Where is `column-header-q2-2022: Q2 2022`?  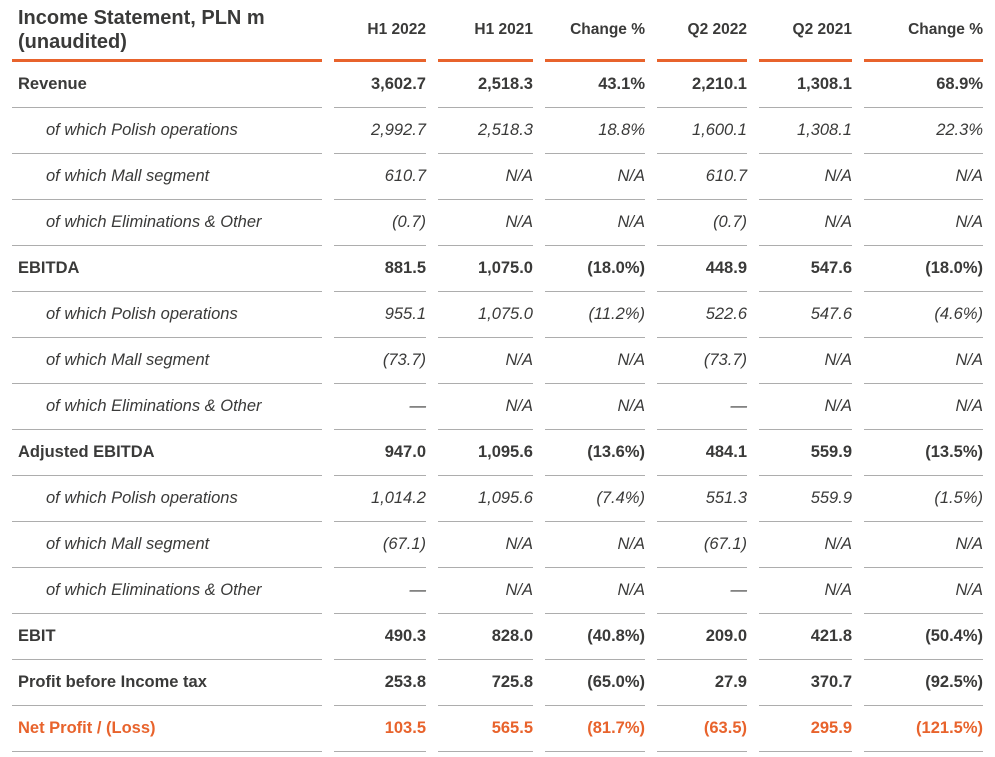
column-header-q2-2022: Q2 2022 is located at coordinates (702, 31).